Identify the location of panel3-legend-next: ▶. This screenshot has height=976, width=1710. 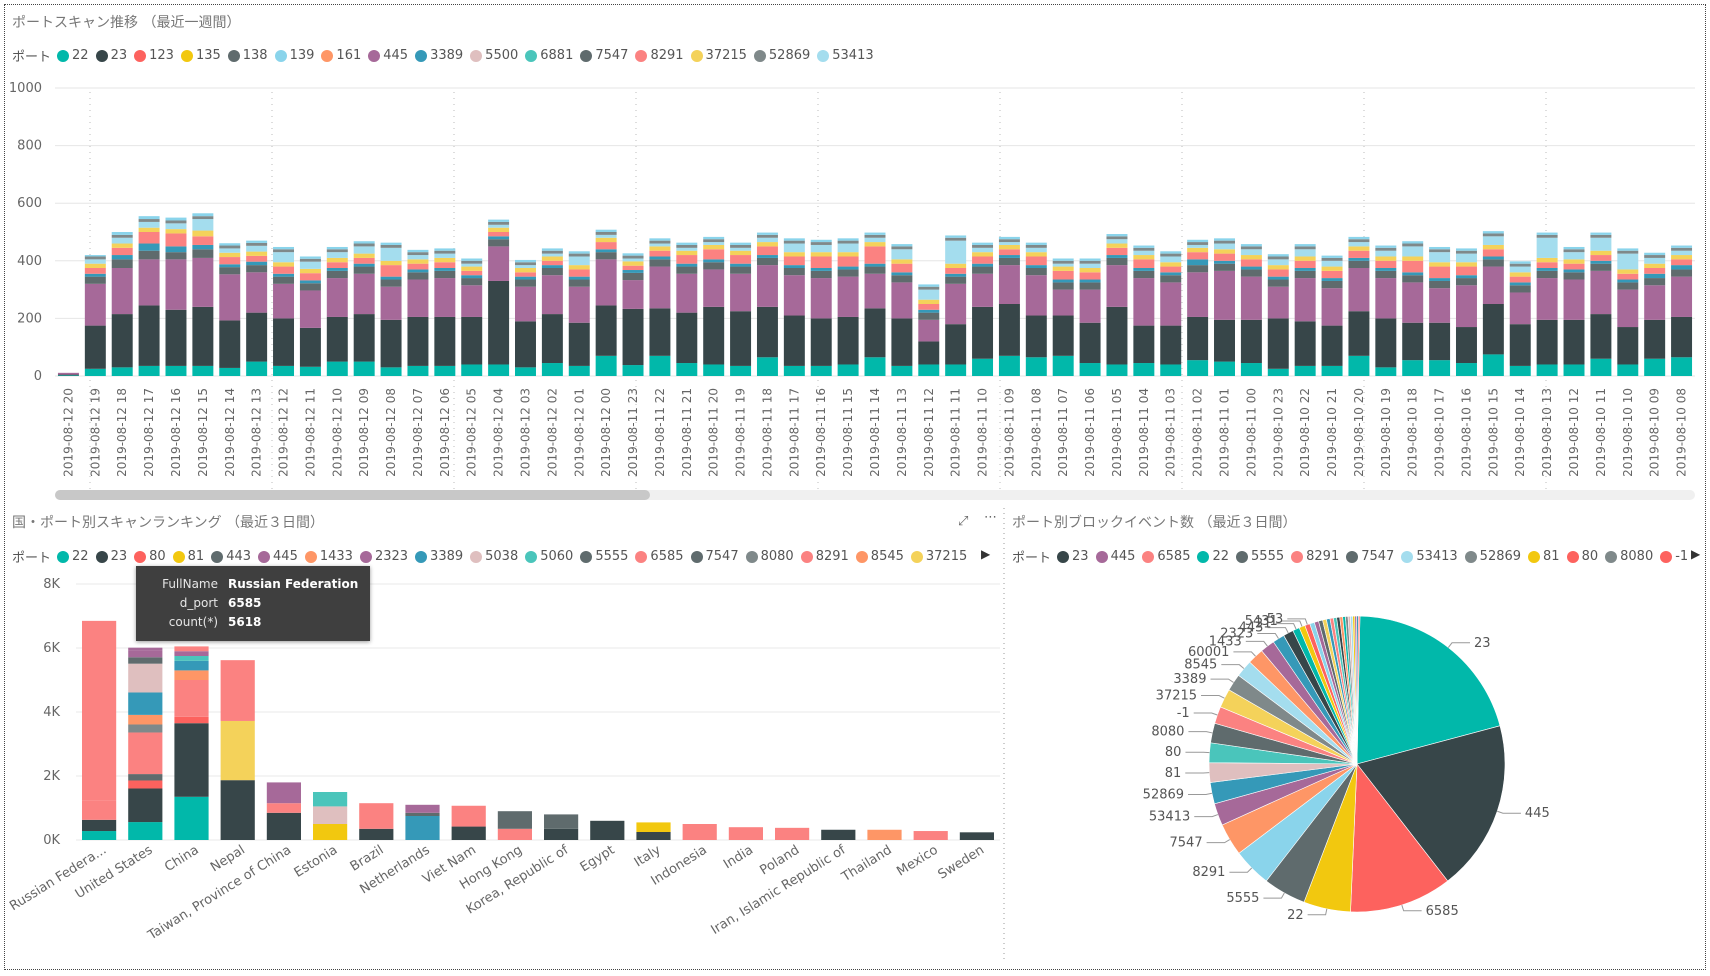
(1692, 554).